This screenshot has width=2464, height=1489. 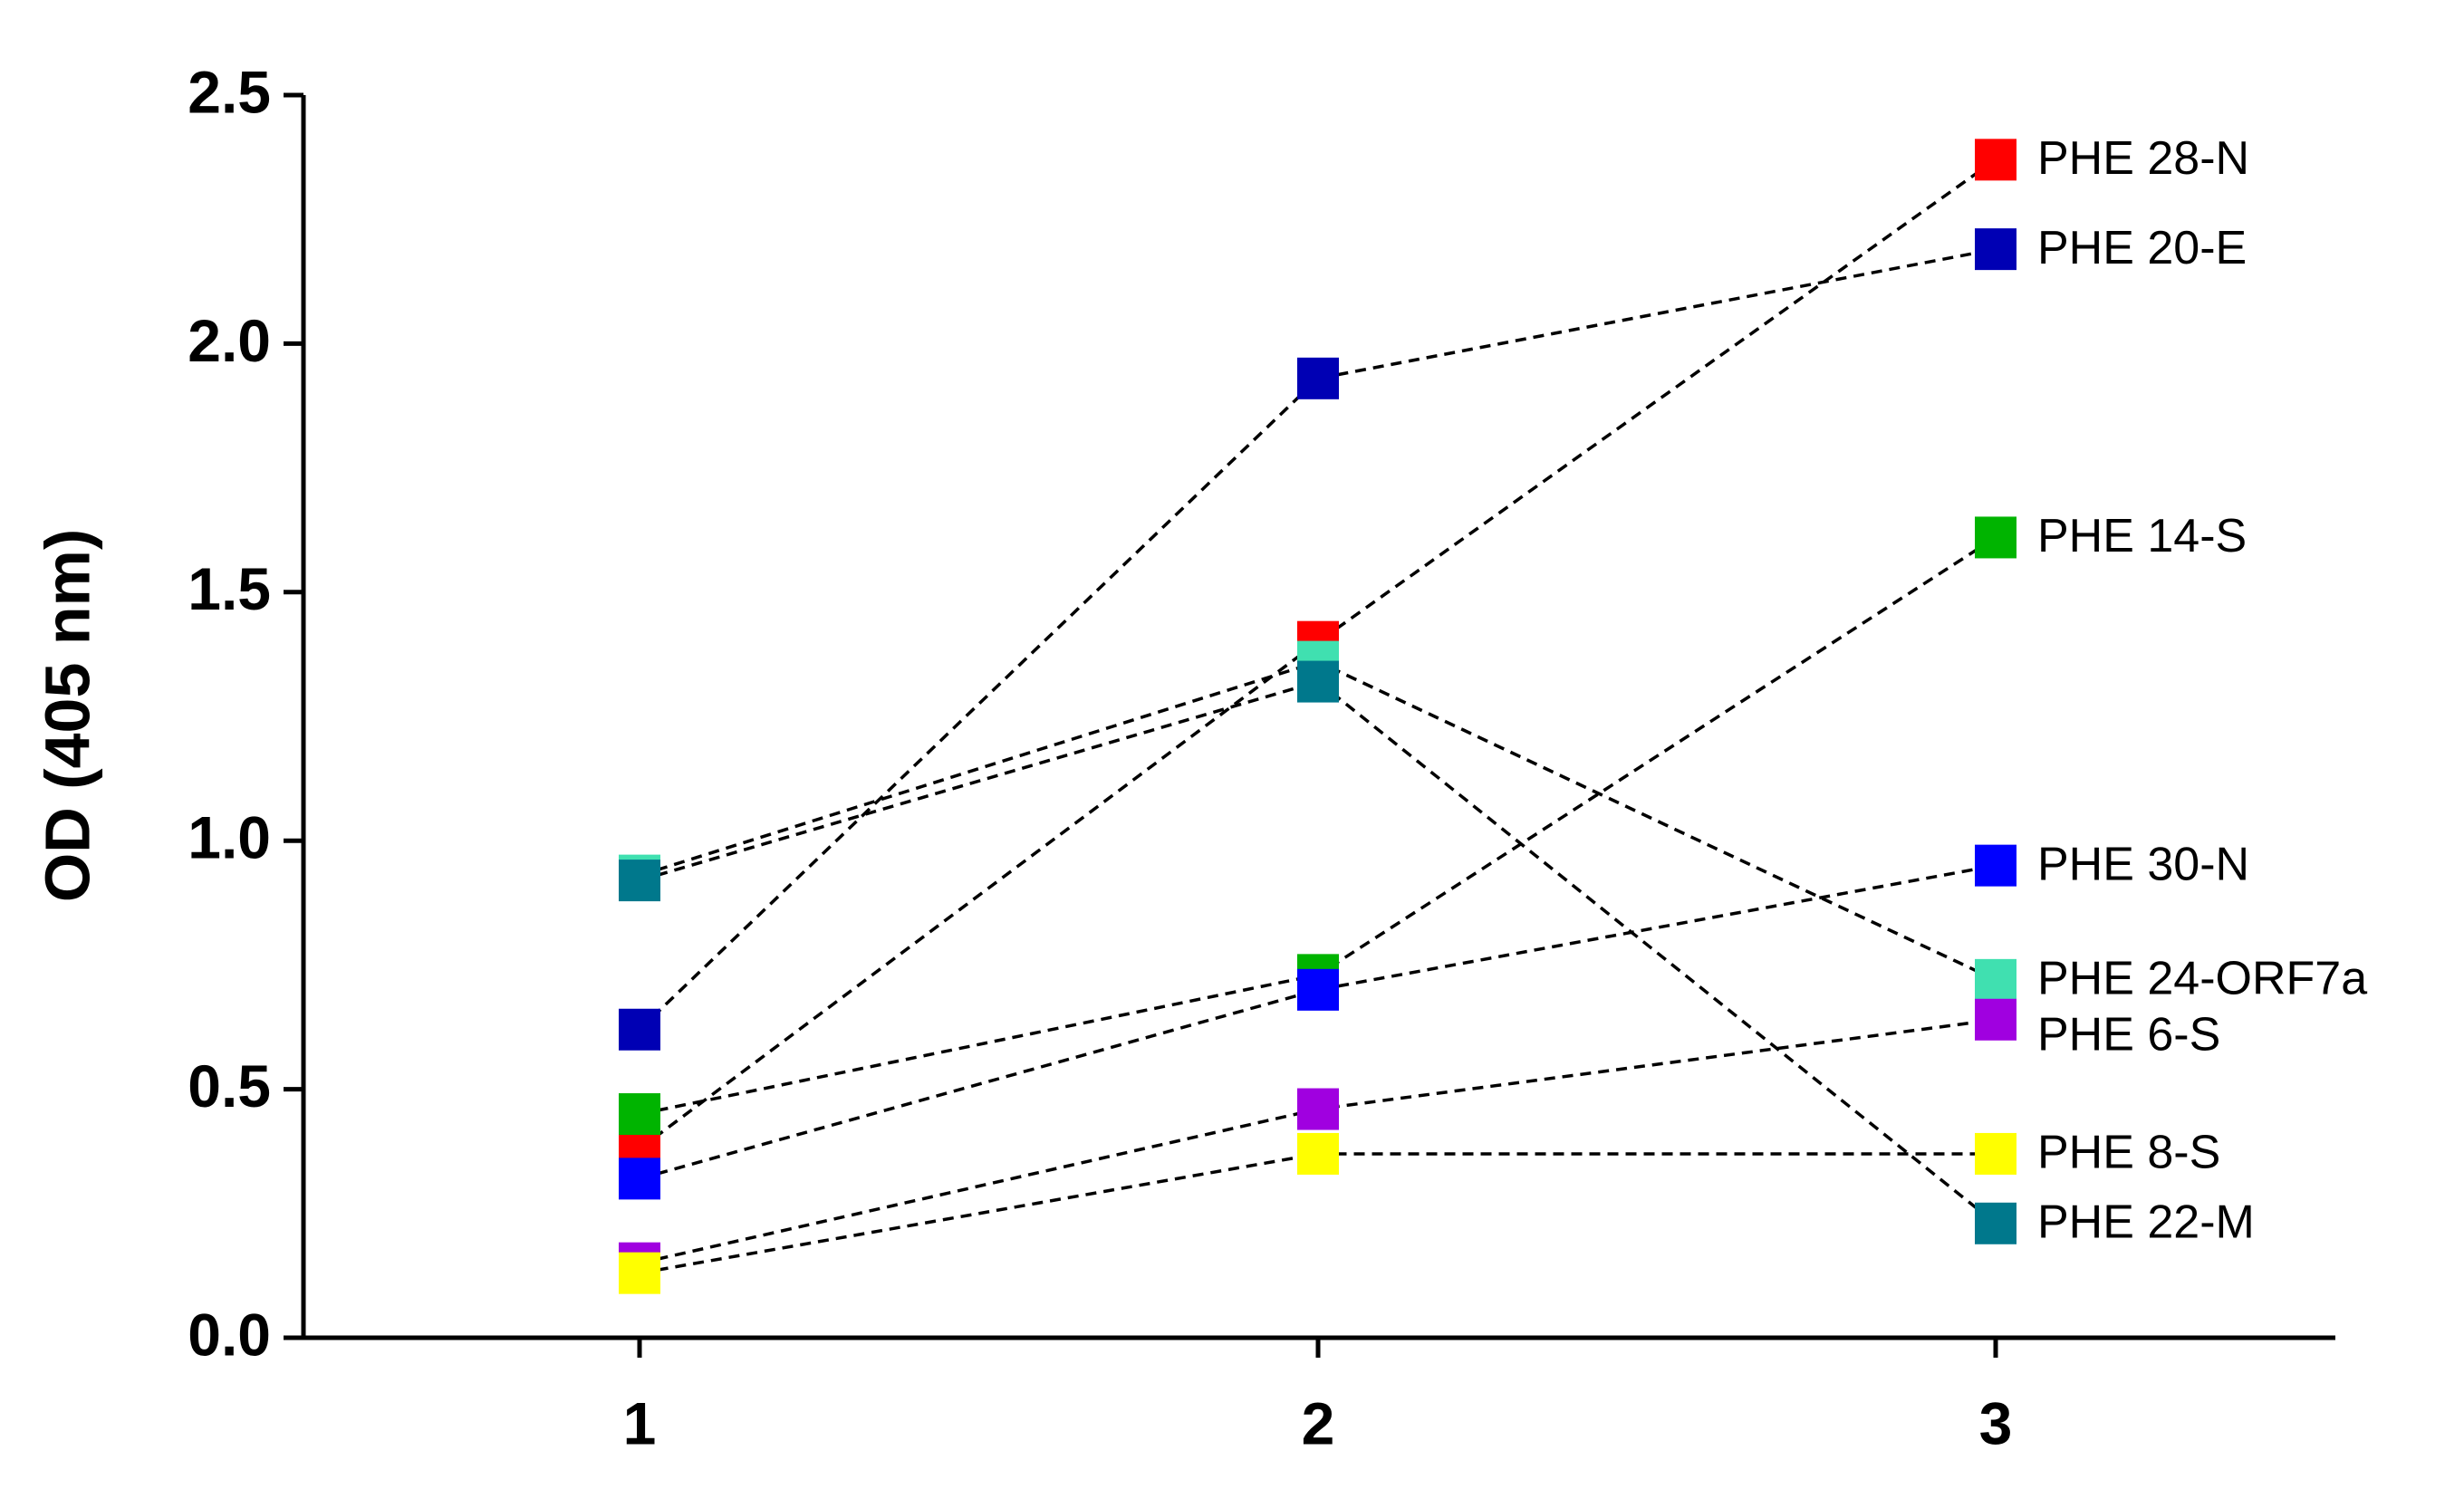 I want to click on y-tick-label: 0.5, so click(x=230, y=1085).